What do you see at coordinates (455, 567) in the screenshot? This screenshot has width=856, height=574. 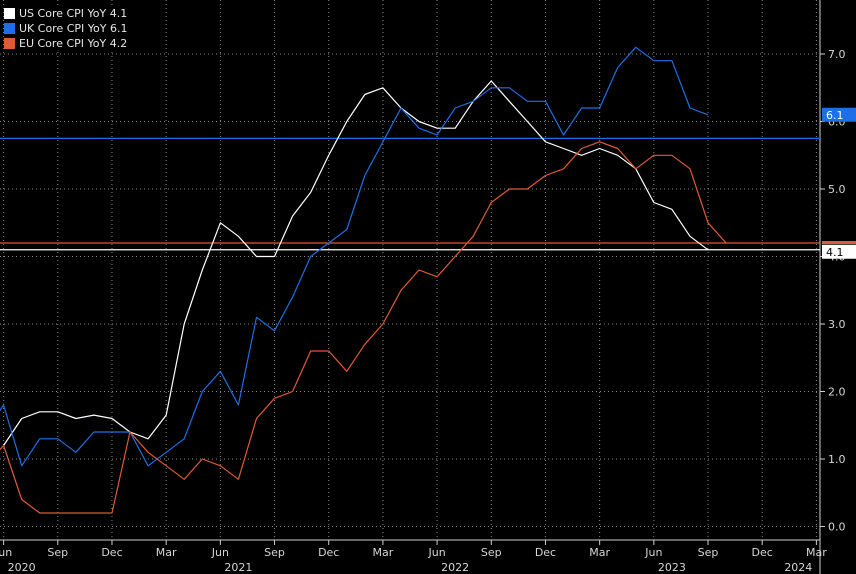 I see `x-year-label-2: 2022` at bounding box center [455, 567].